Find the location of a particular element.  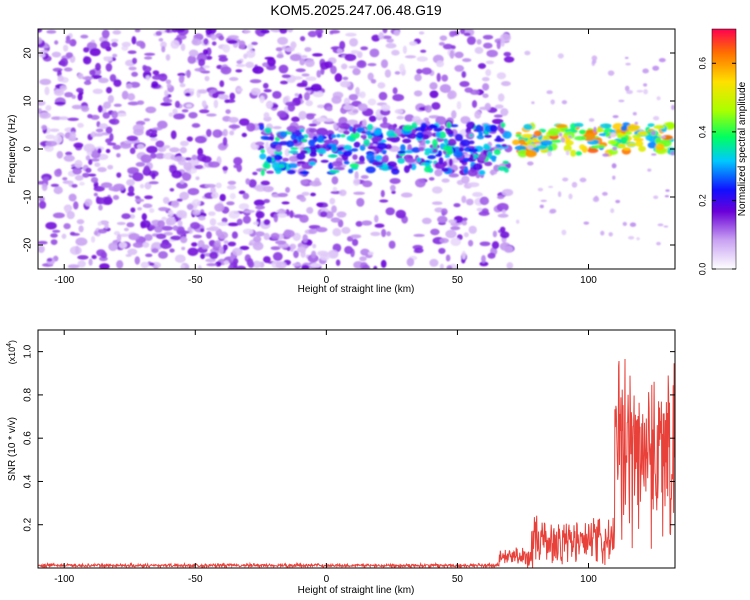

chart-title: KOM5.2025.247.06.48.G19 is located at coordinates (355, 10).